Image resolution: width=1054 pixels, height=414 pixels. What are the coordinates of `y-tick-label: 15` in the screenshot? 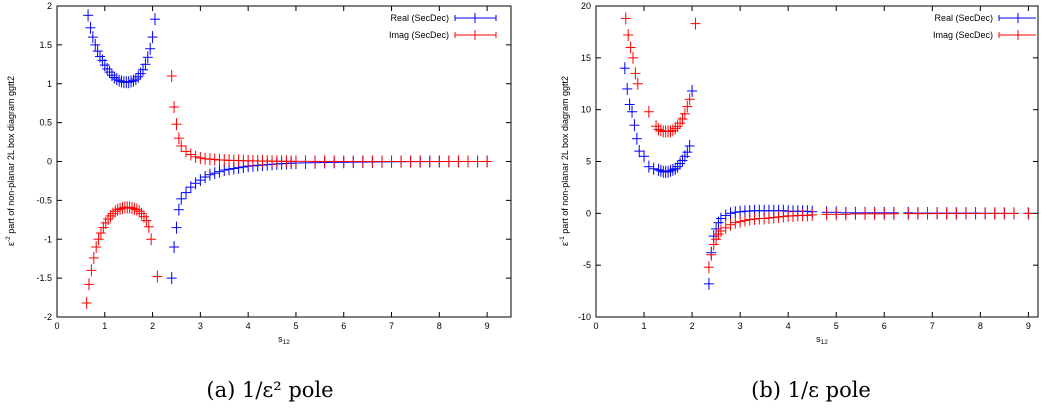 It's located at (586, 58).